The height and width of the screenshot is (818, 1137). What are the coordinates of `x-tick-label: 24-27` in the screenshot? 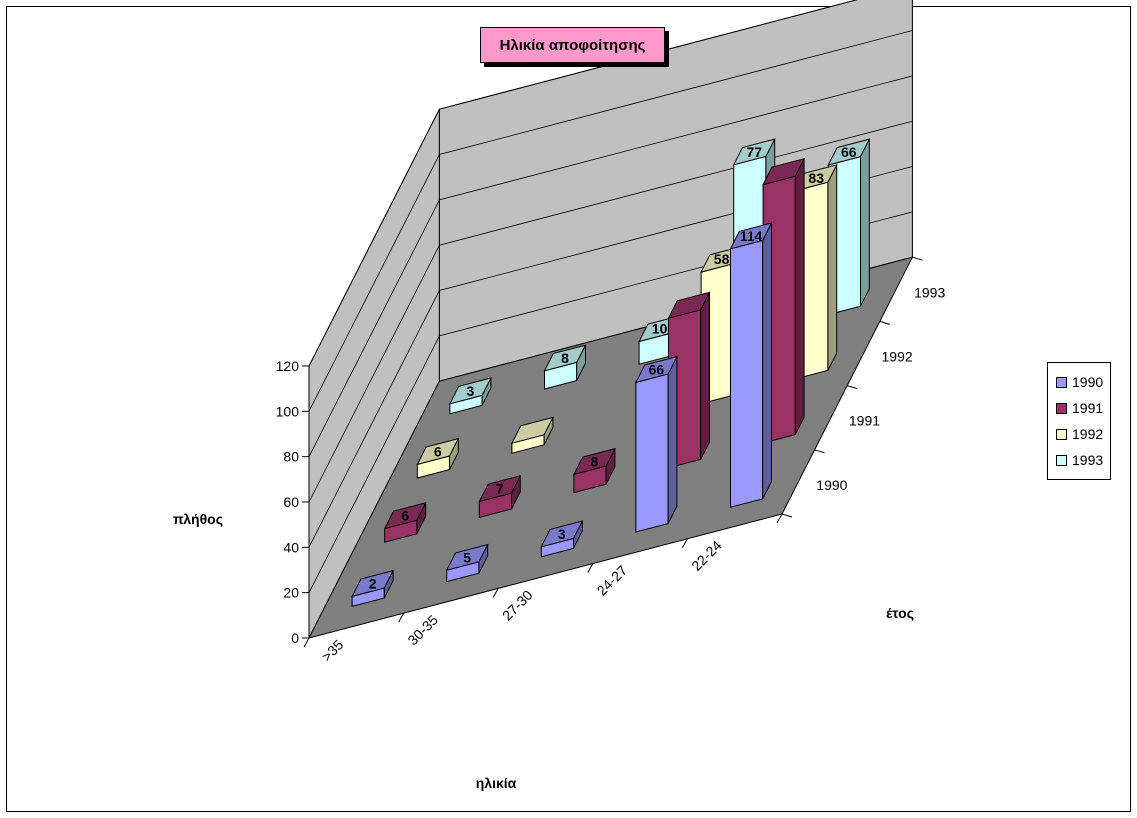 It's located at (612, 580).